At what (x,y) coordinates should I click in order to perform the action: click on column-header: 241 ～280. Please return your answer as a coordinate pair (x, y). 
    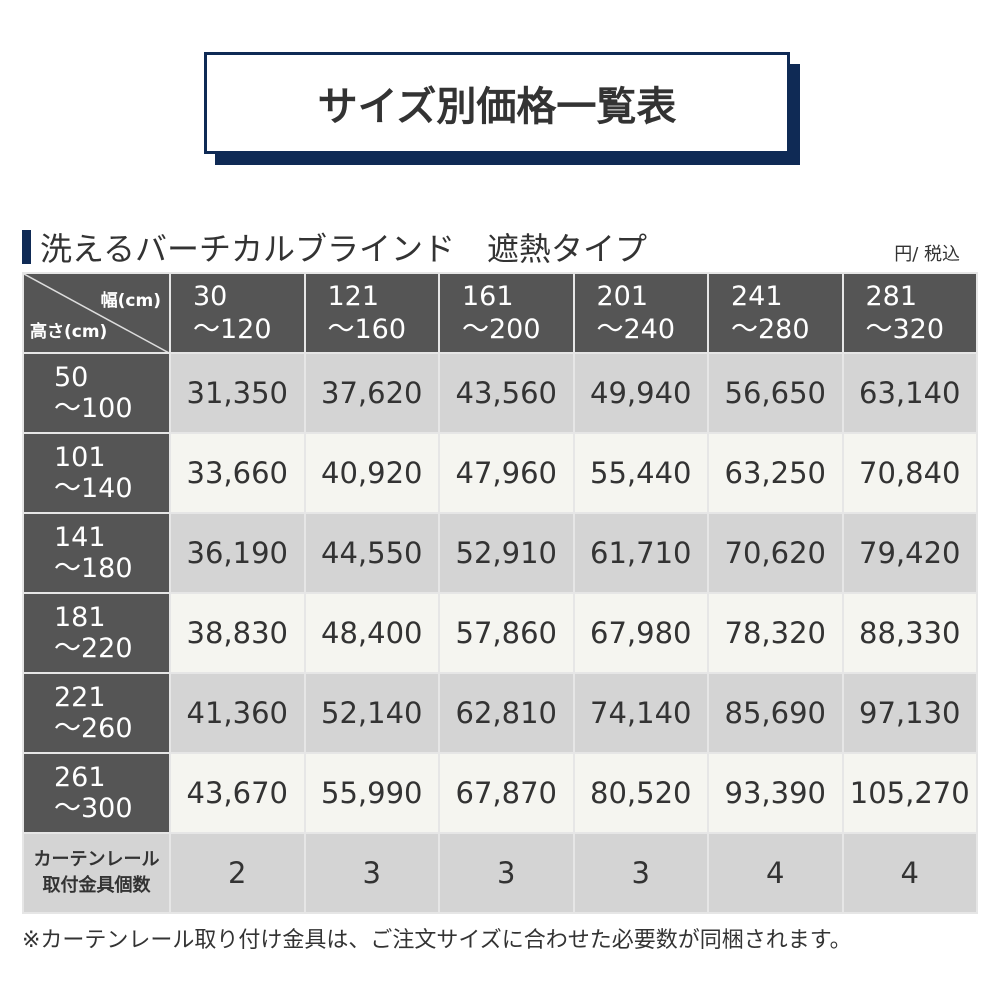
    Looking at the image, I should click on (775, 313).